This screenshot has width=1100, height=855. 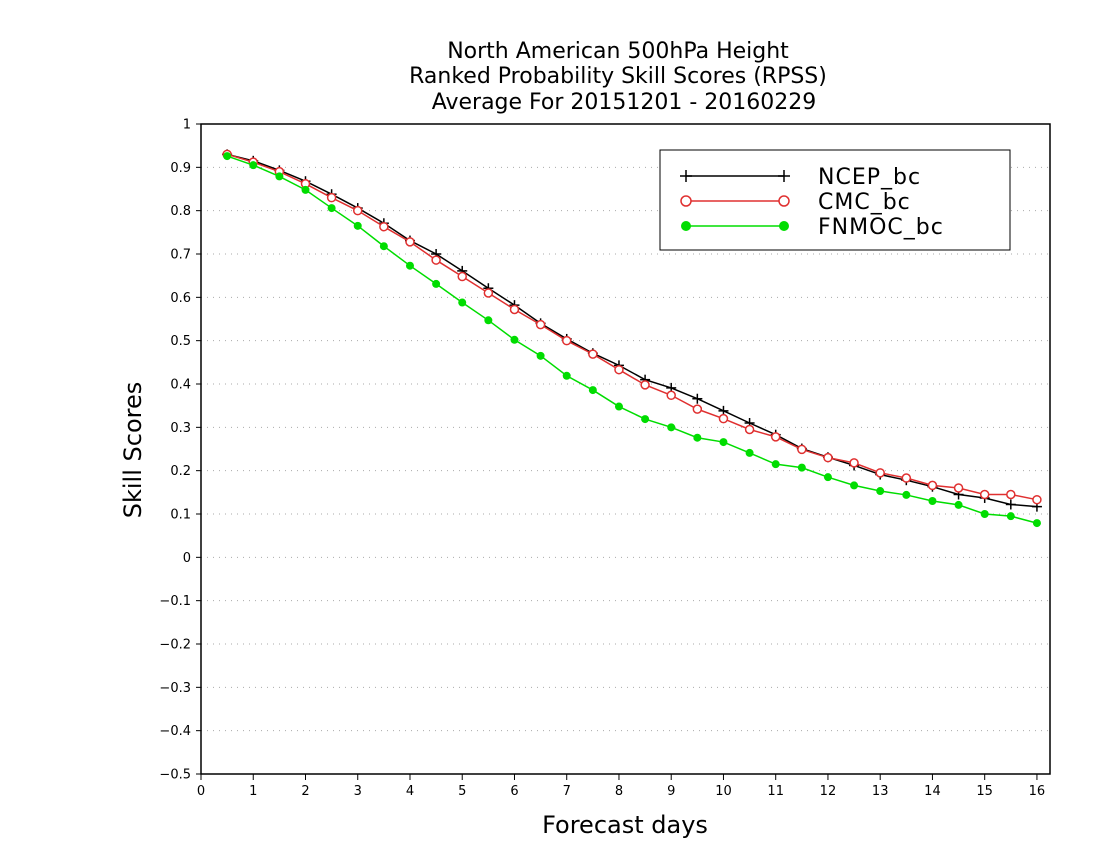 What do you see at coordinates (180, 471) in the screenshot?
I see `y-tick-label: 0.2` at bounding box center [180, 471].